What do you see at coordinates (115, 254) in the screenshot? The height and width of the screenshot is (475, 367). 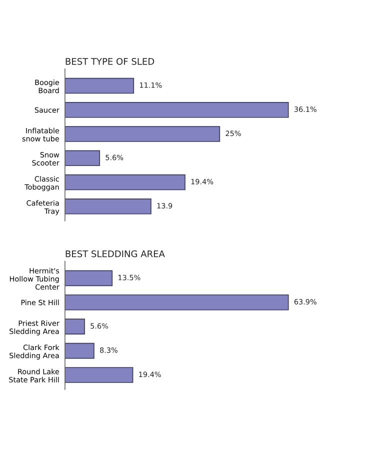 I see `chart-title: BEST SLEDDING AREA` at bounding box center [115, 254].